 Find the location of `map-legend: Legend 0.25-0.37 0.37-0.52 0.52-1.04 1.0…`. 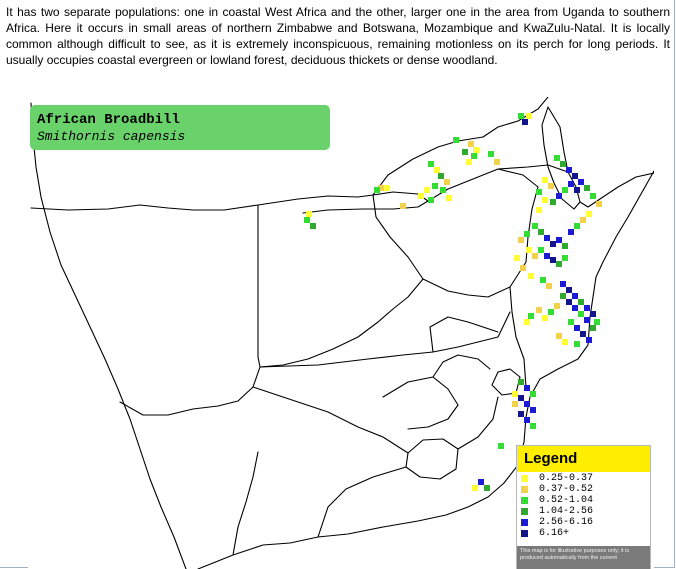

map-legend: Legend 0.25-0.37 0.37-0.52 0.52-1.04 1.0… is located at coordinates (583, 507).